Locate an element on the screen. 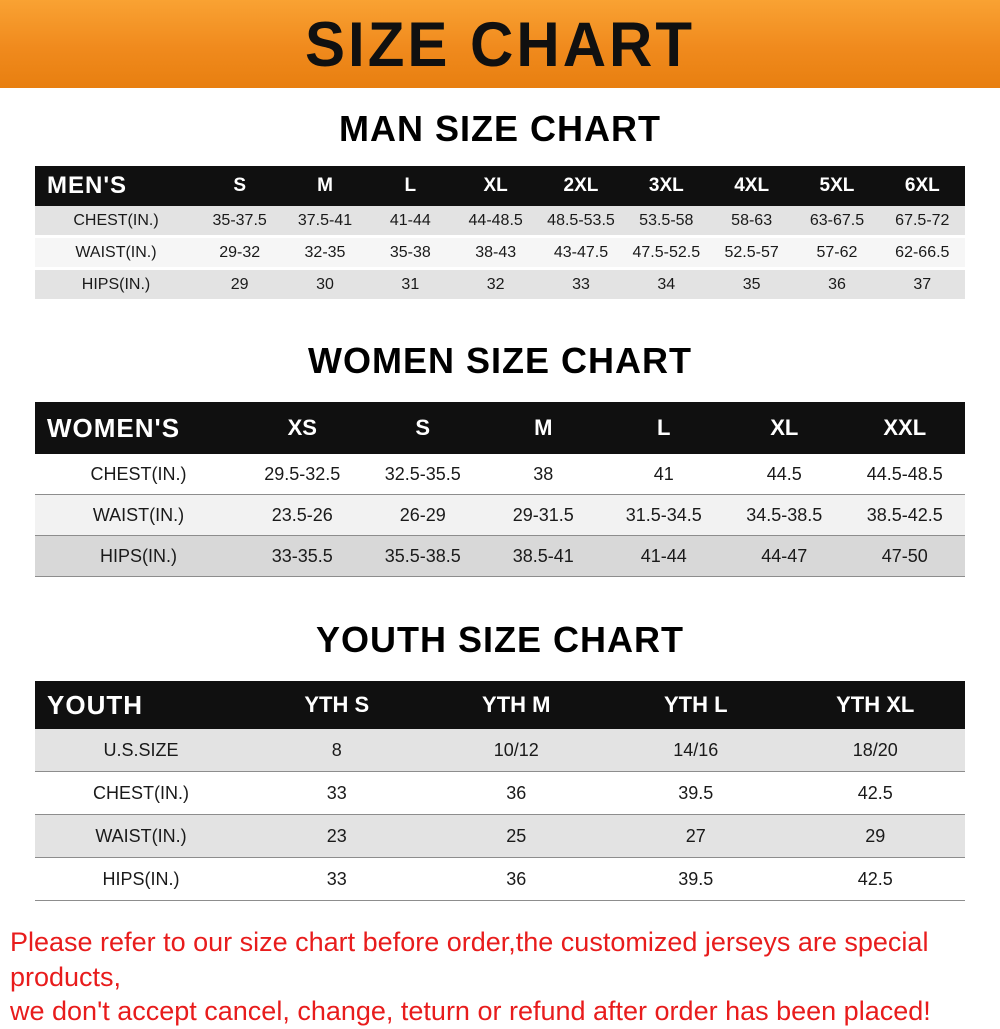 Image resolution: width=1000 pixels, height=1029 pixels. man-size-chart-title: MAN SIZE CHART is located at coordinates (500, 128).